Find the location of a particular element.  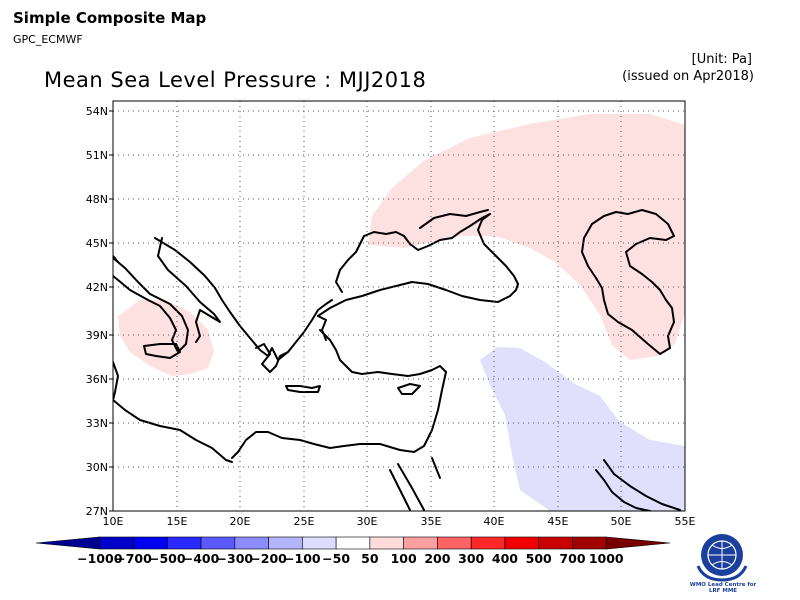

model-name: GPC_ECMWF is located at coordinates (48, 39).